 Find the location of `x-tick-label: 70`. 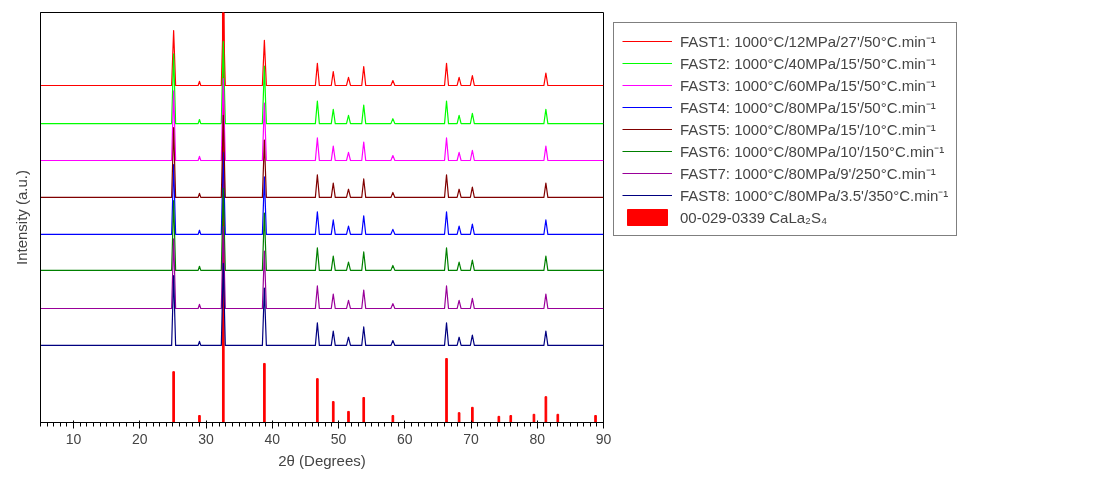

x-tick-label: 70 is located at coordinates (471, 438).